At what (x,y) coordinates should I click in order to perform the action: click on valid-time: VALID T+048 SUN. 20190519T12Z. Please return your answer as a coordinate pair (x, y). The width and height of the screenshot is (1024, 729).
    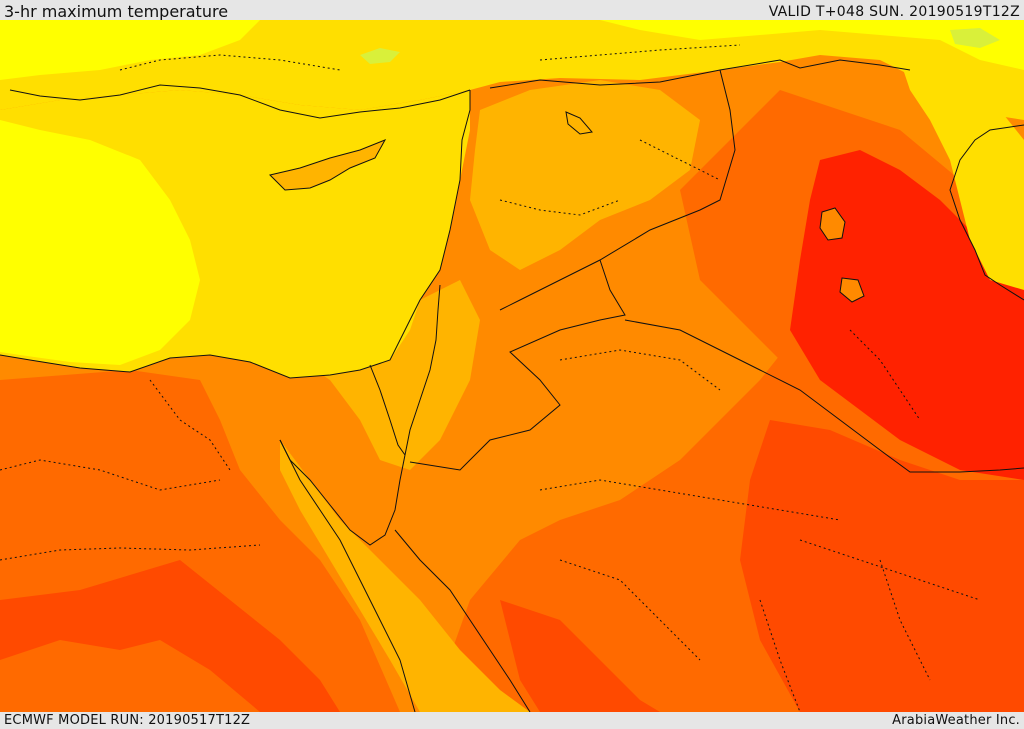
    Looking at the image, I should click on (894, 12).